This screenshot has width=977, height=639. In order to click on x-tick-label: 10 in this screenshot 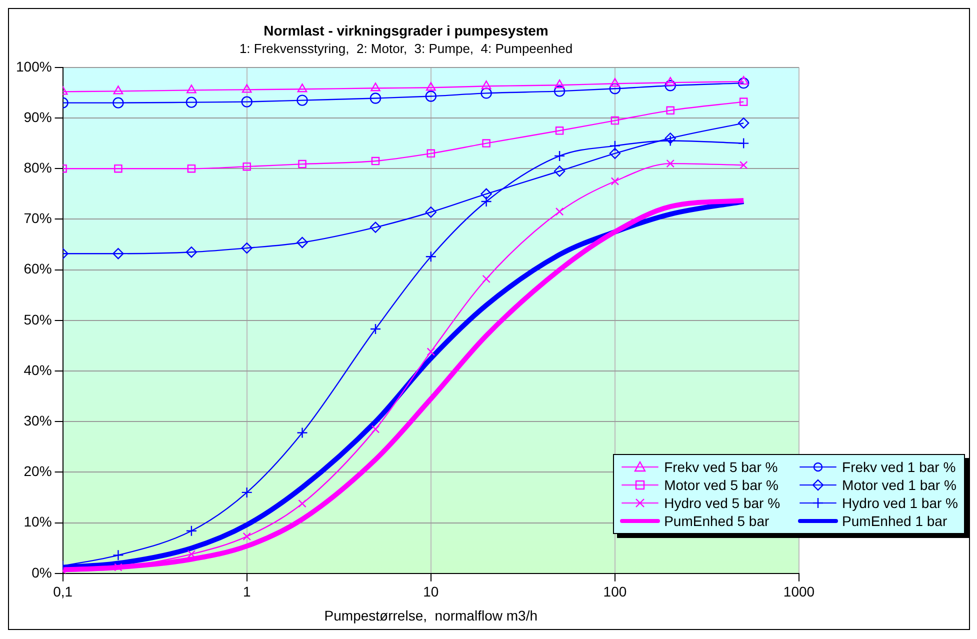, I will do `click(431, 592)`.